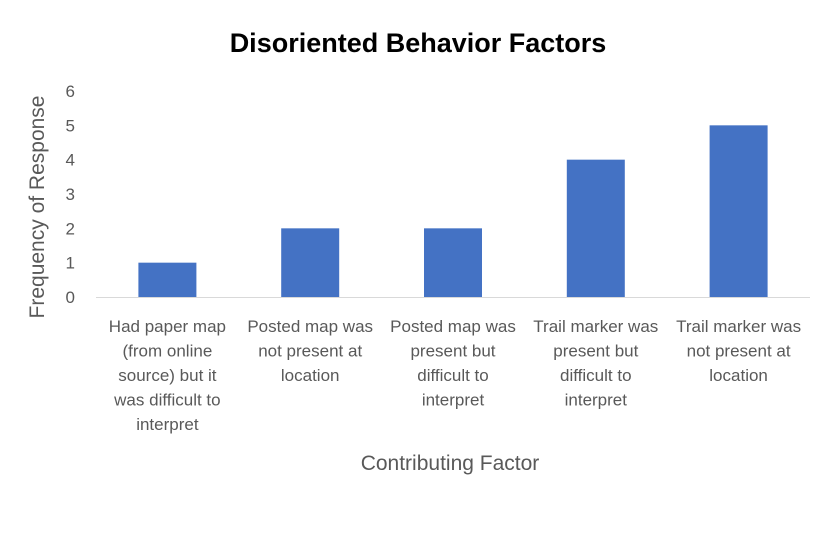 The height and width of the screenshot is (541, 836). Describe the element at coordinates (738, 351) in the screenshot. I see `category-label: Trail marker was not present at location` at that location.